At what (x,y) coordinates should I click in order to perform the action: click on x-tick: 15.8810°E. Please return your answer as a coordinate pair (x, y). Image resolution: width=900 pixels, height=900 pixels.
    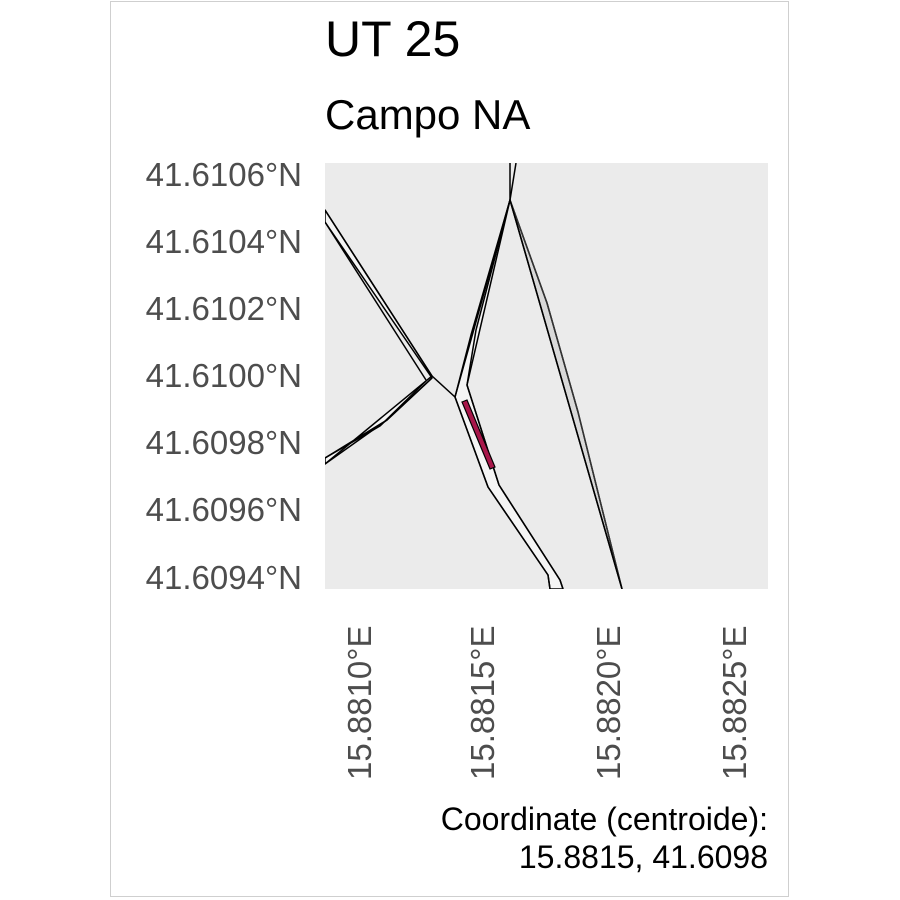
    Looking at the image, I should click on (362, 697).